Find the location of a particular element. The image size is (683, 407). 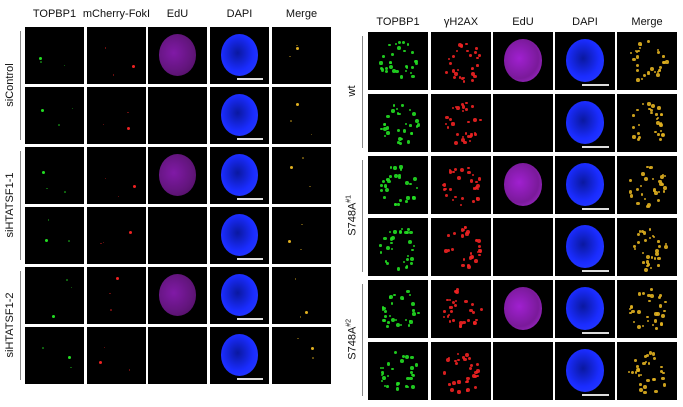

row-group-label: S748A#2 is located at coordinates (352, 339).